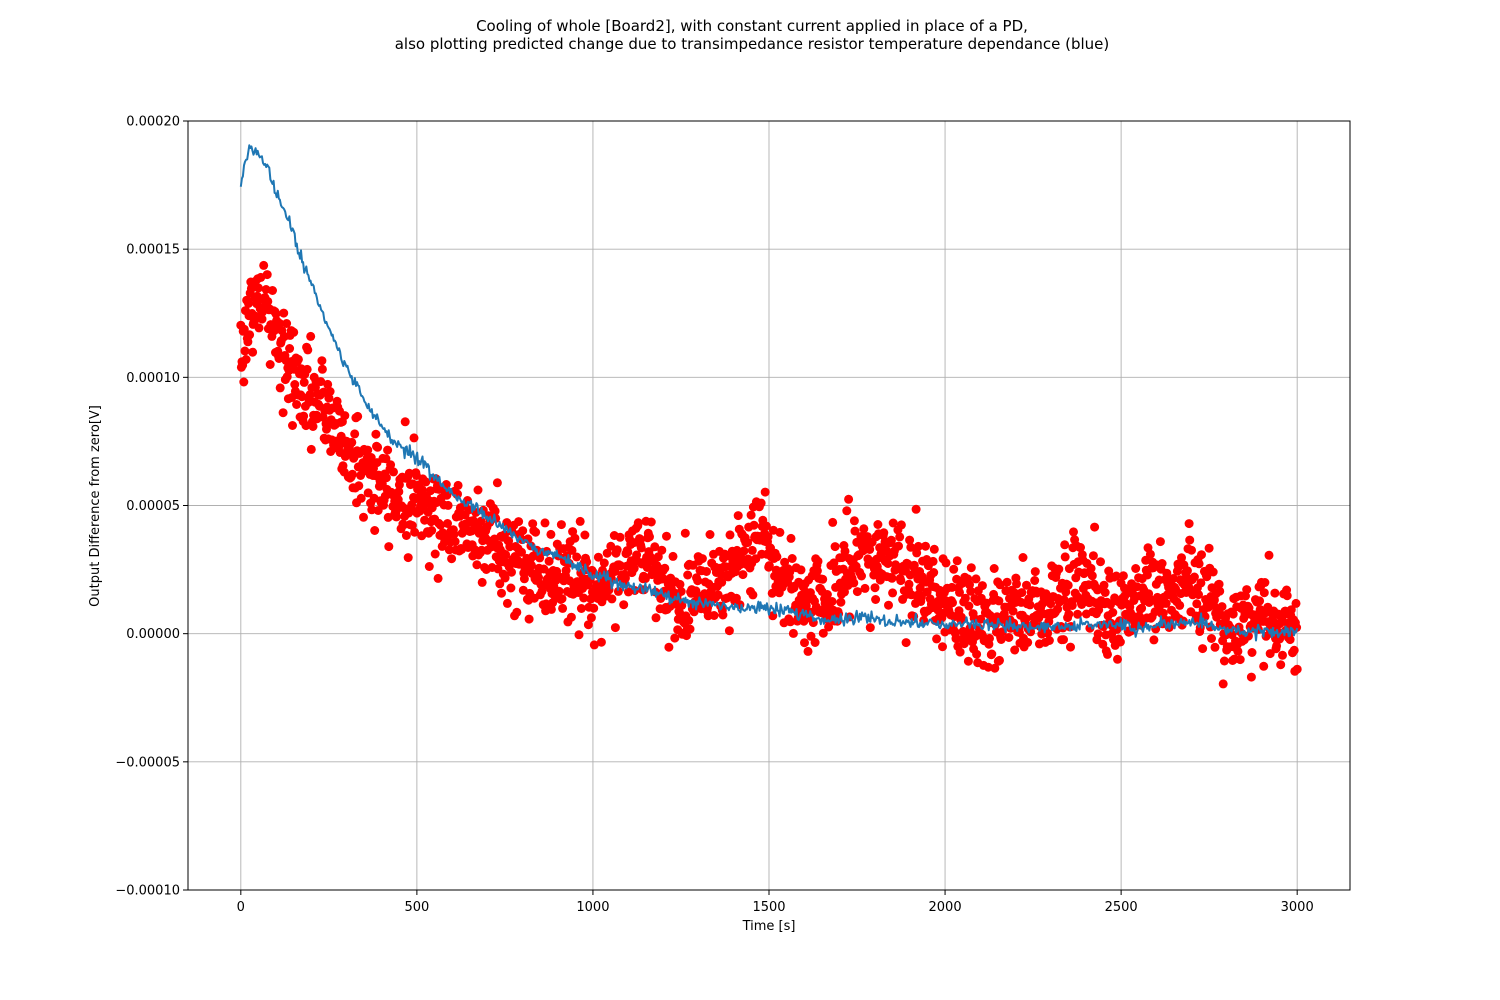  Describe the element at coordinates (147, 891) in the screenshot. I see `y-tick-label: −0.00010` at that location.